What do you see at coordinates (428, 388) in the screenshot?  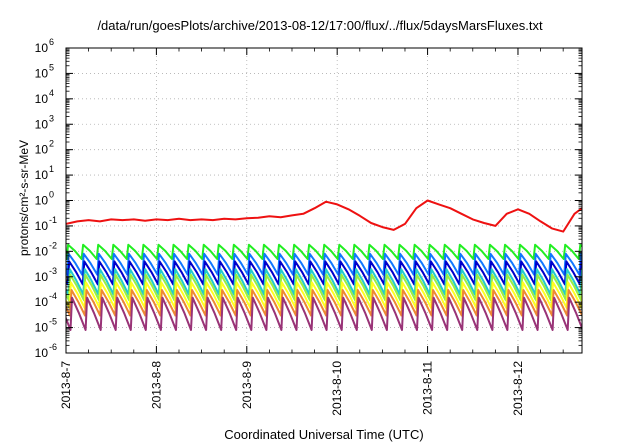 I see `x-tick-label: 2013-8-11` at bounding box center [428, 388].